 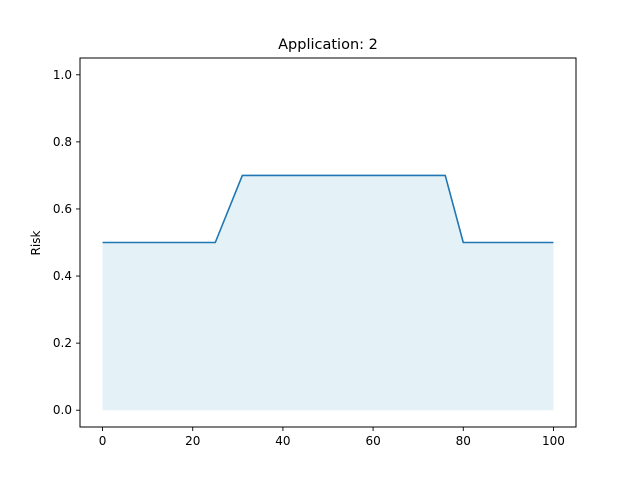 I want to click on x-tick-label: 40, so click(x=282, y=441).